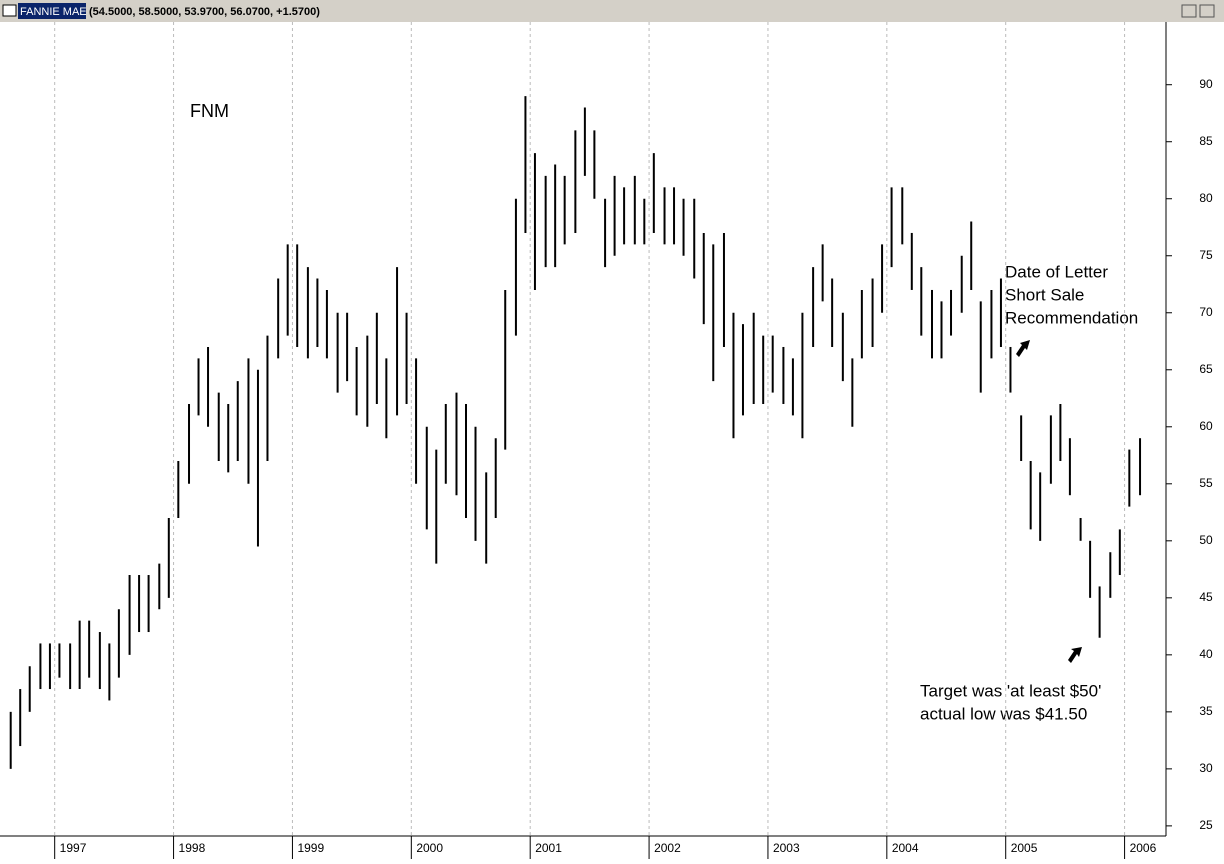 This screenshot has height=864, width=1224. I want to click on annotation: actual low was $41.50, so click(1003, 713).